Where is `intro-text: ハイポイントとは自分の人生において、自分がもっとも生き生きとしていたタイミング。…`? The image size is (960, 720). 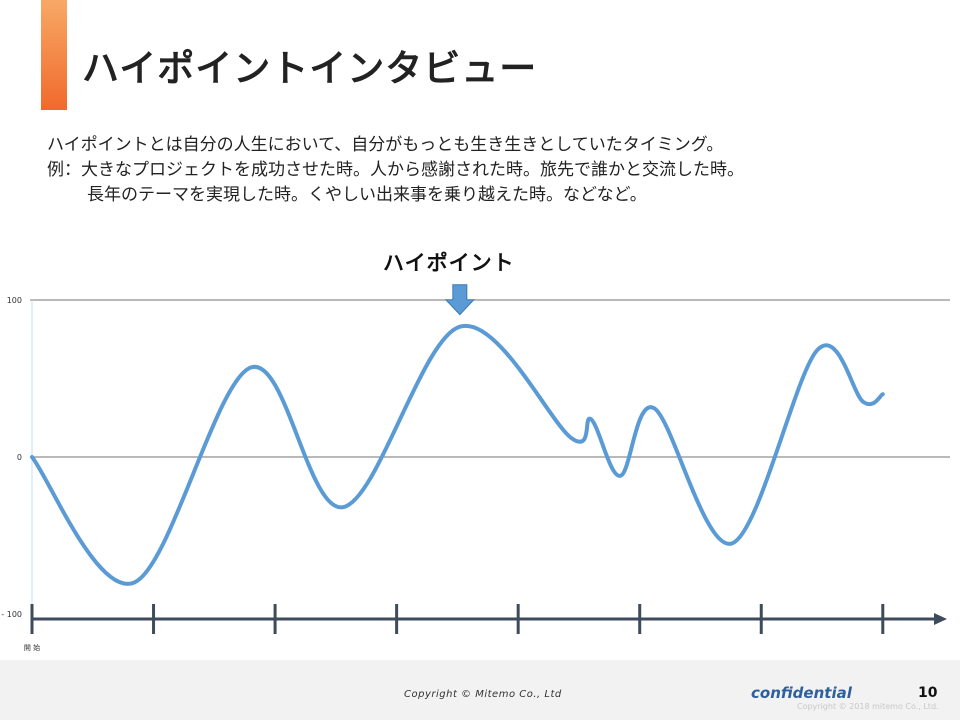 intro-text: ハイポイントとは自分の人生において、自分がもっとも生き生きとしていたタイミング。… is located at coordinates (395, 170).